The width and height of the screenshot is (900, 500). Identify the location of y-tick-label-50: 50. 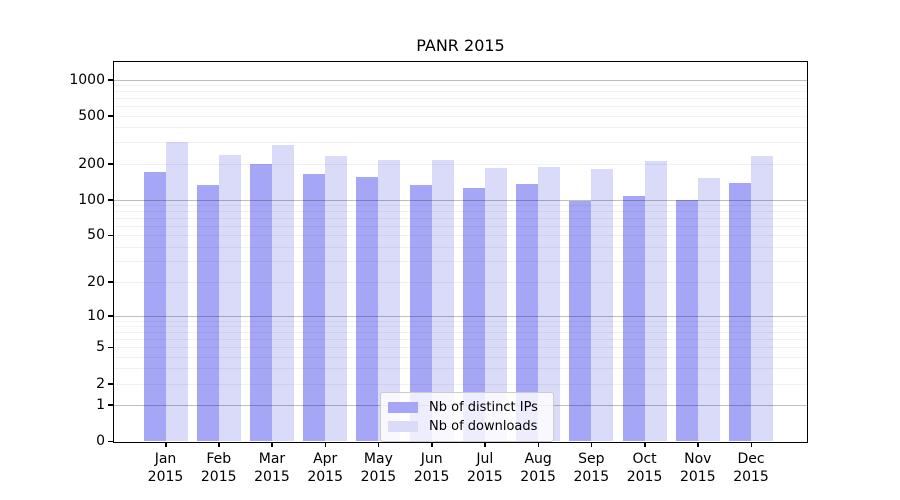
(96, 235).